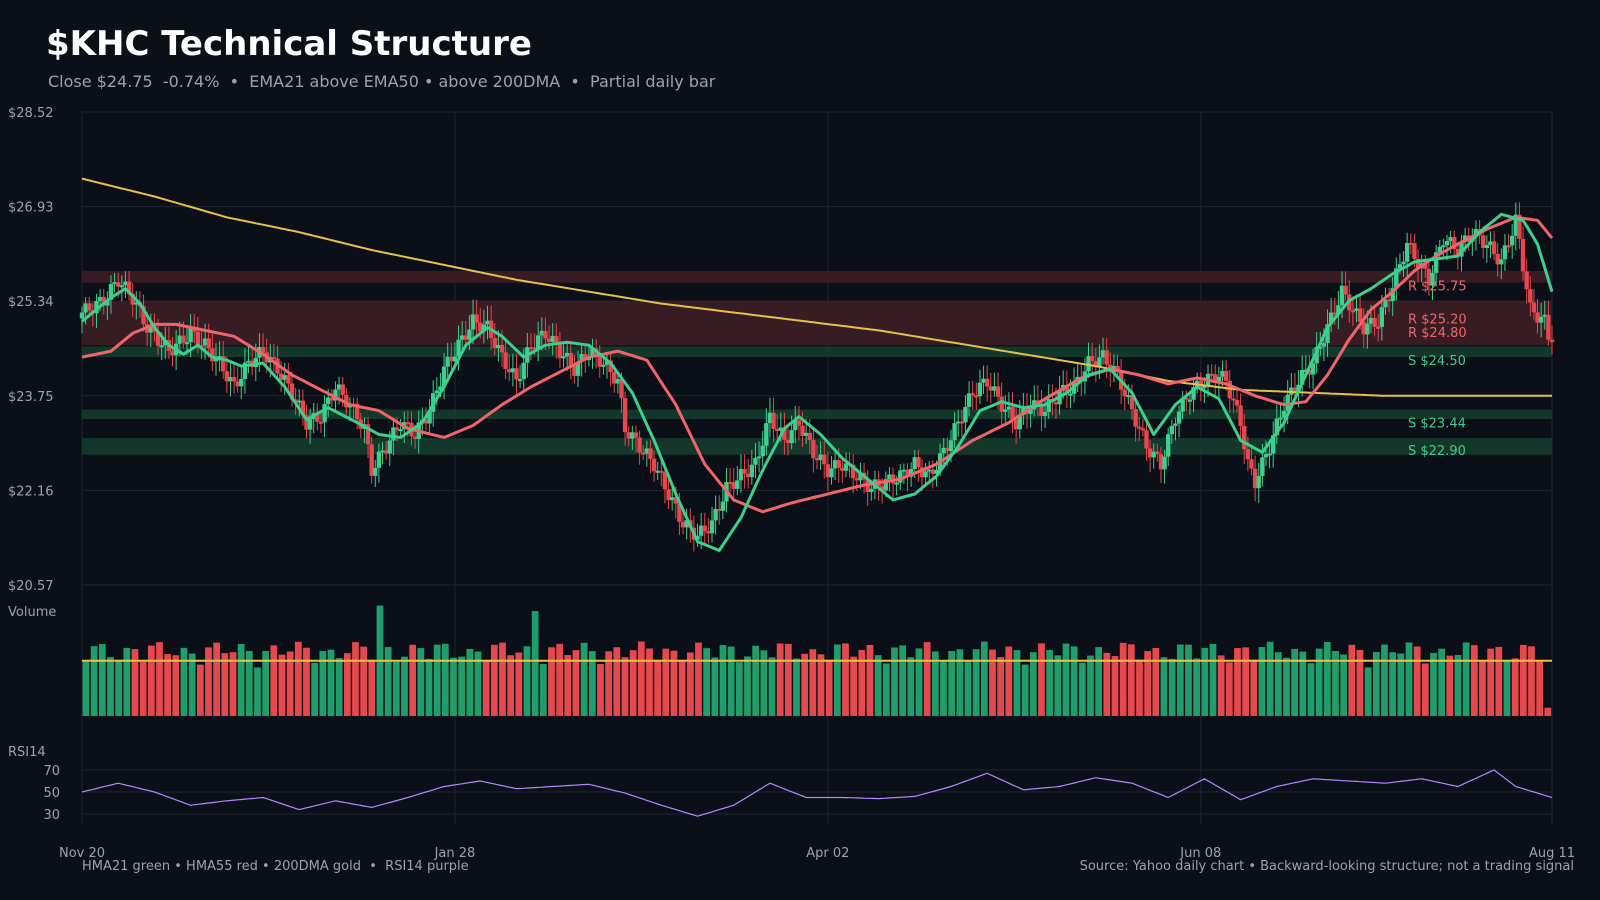  What do you see at coordinates (1437, 451) in the screenshot?
I see `support-level-label: S $22.90` at bounding box center [1437, 451].